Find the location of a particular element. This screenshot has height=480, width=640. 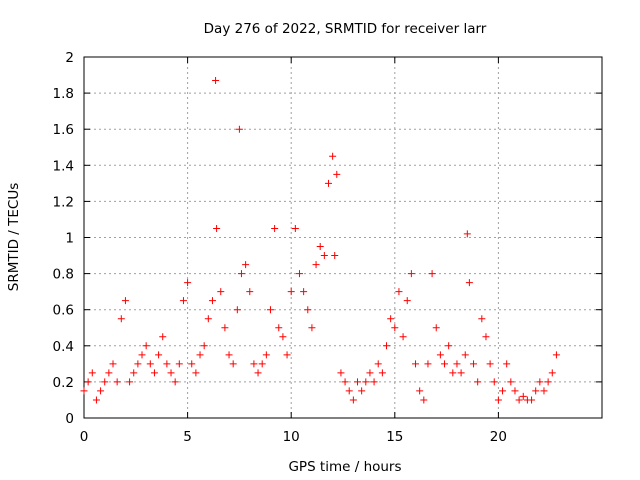

y-tick-label: 1.2 is located at coordinates (63, 202).